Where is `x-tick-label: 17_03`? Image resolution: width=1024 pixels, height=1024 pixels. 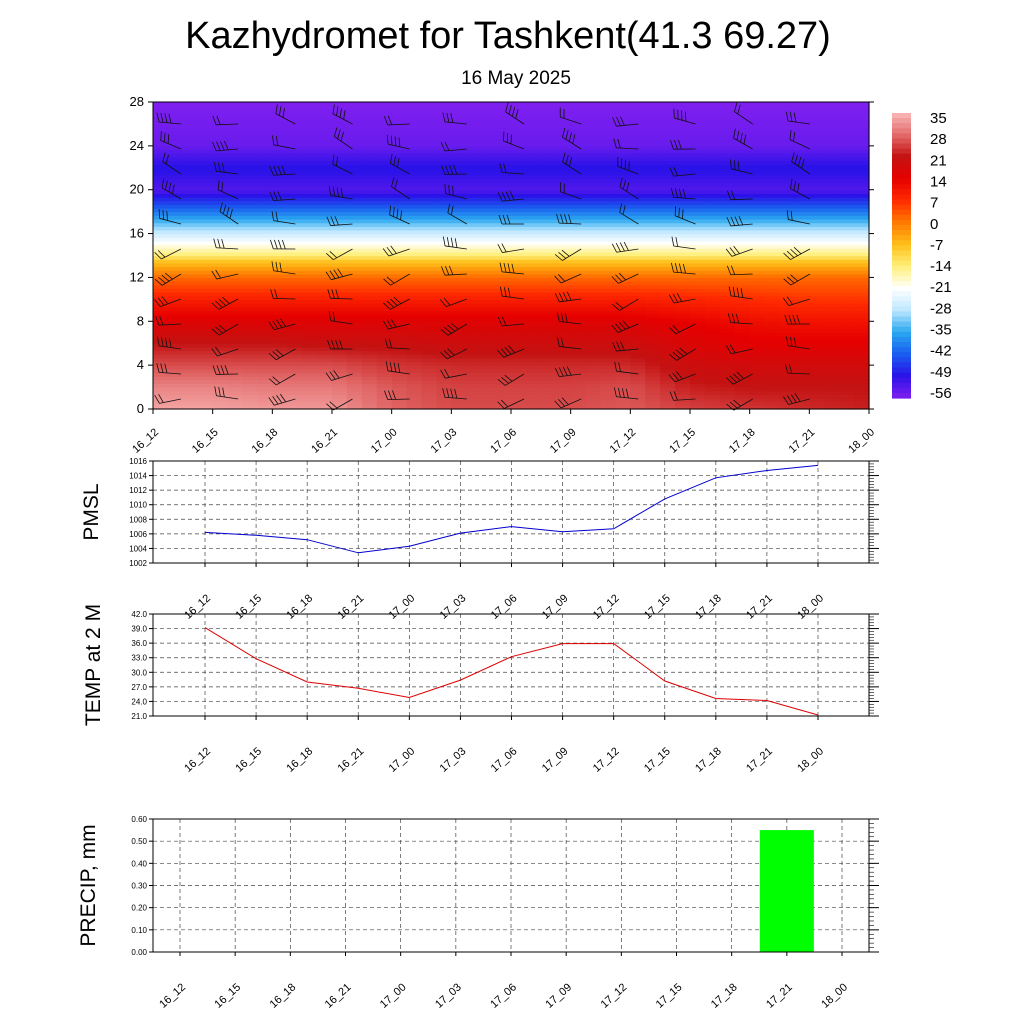
x-tick-label: 17_03 is located at coordinates (453, 606).